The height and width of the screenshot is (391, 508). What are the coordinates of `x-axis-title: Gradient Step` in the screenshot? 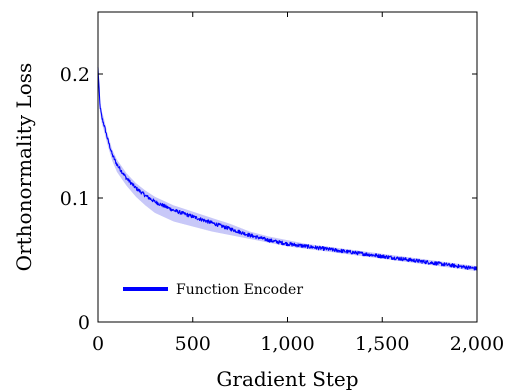 It's located at (287, 379).